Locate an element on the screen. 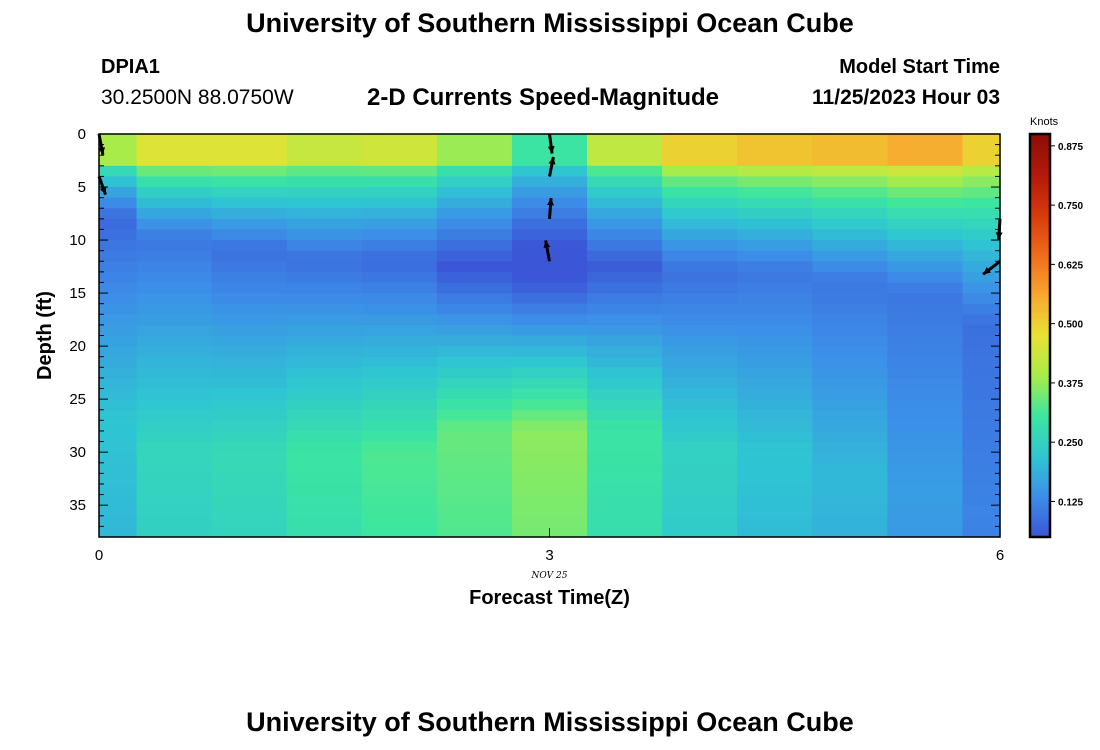 This screenshot has width=1100, height=750. x-axis-title: Forecast Time(Z) is located at coordinates (549, 598).